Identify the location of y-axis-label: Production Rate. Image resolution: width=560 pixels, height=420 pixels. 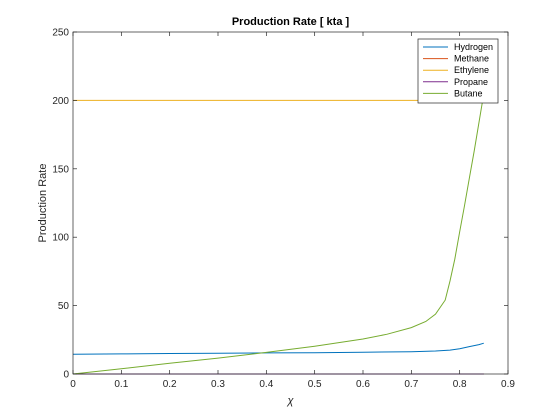
(43, 203).